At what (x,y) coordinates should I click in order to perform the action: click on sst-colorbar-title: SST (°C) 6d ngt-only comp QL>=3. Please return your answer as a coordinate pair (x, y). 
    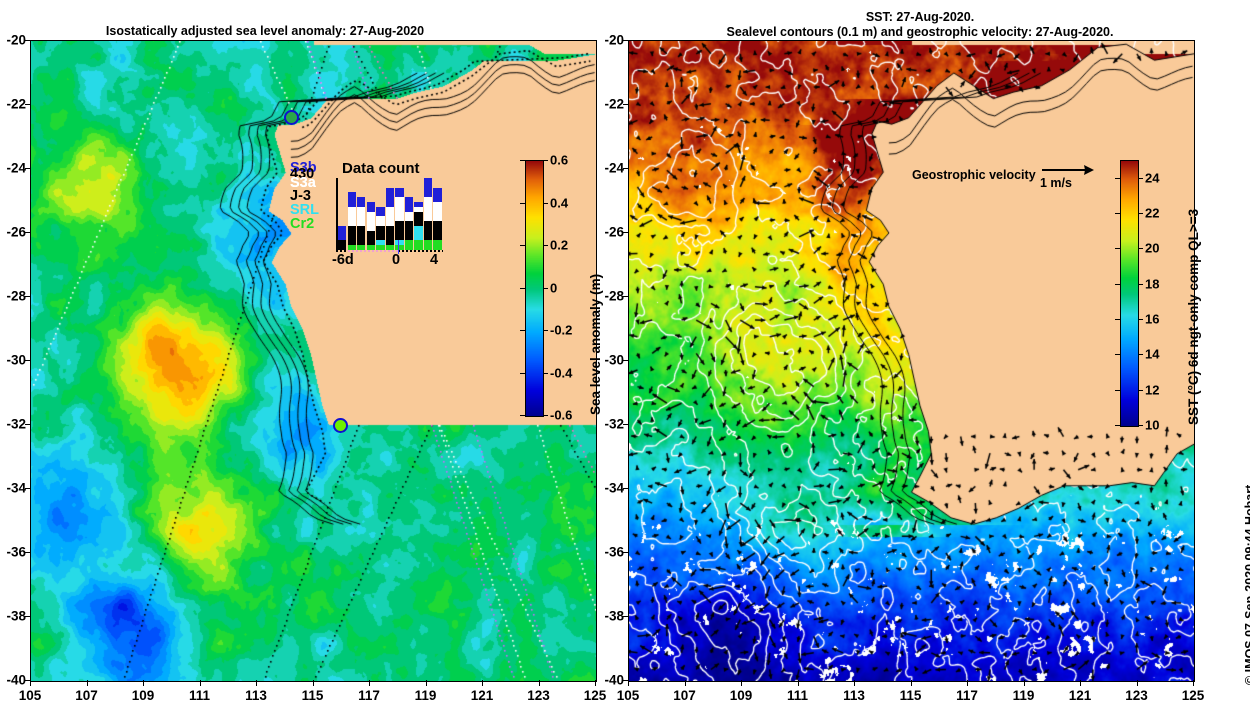
    Looking at the image, I should click on (1193, 316).